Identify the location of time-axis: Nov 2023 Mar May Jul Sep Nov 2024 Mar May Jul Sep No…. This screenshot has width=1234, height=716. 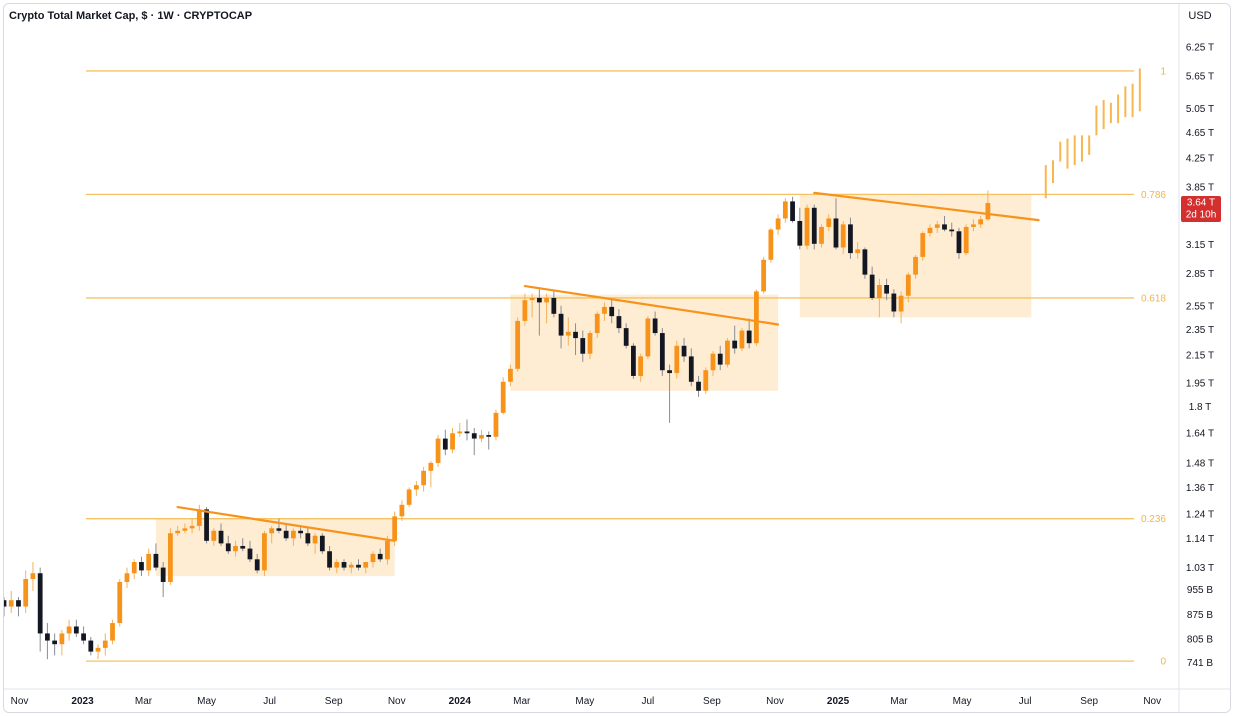
(586, 701).